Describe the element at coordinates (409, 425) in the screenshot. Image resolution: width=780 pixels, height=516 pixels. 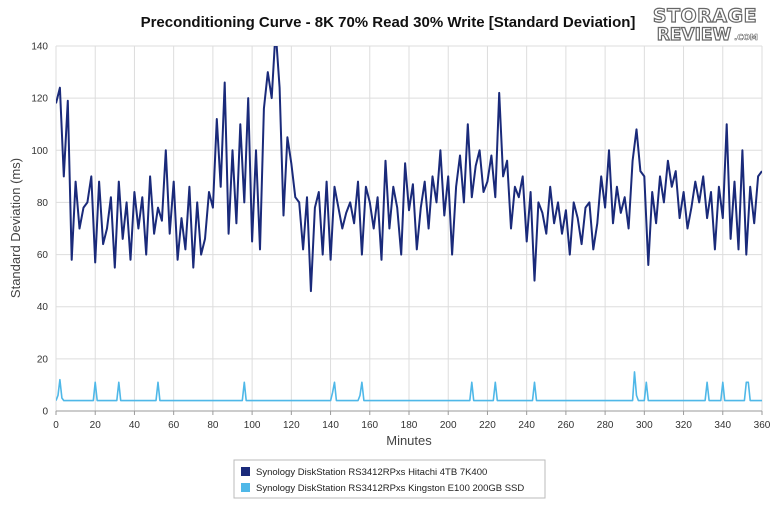
I see `x-tick-label: 180` at that location.